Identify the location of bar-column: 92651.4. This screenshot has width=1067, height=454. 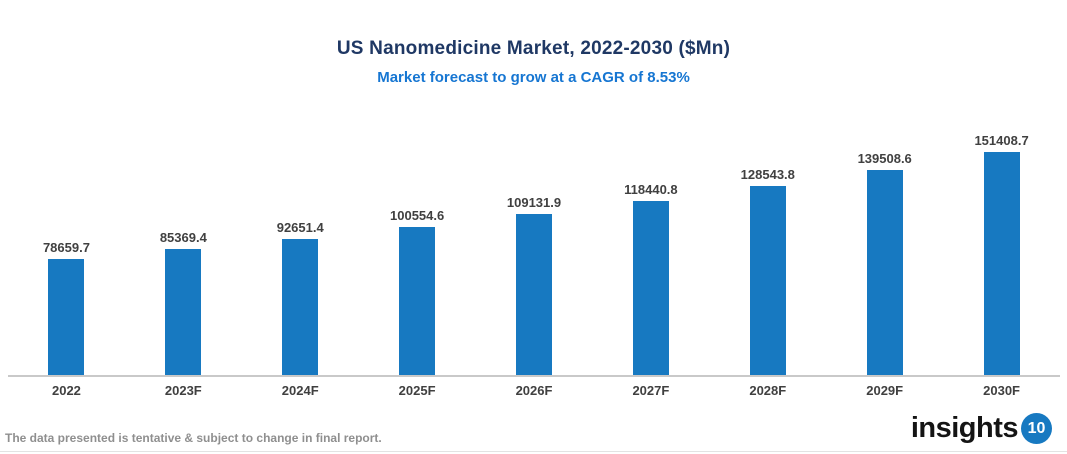
(300, 297).